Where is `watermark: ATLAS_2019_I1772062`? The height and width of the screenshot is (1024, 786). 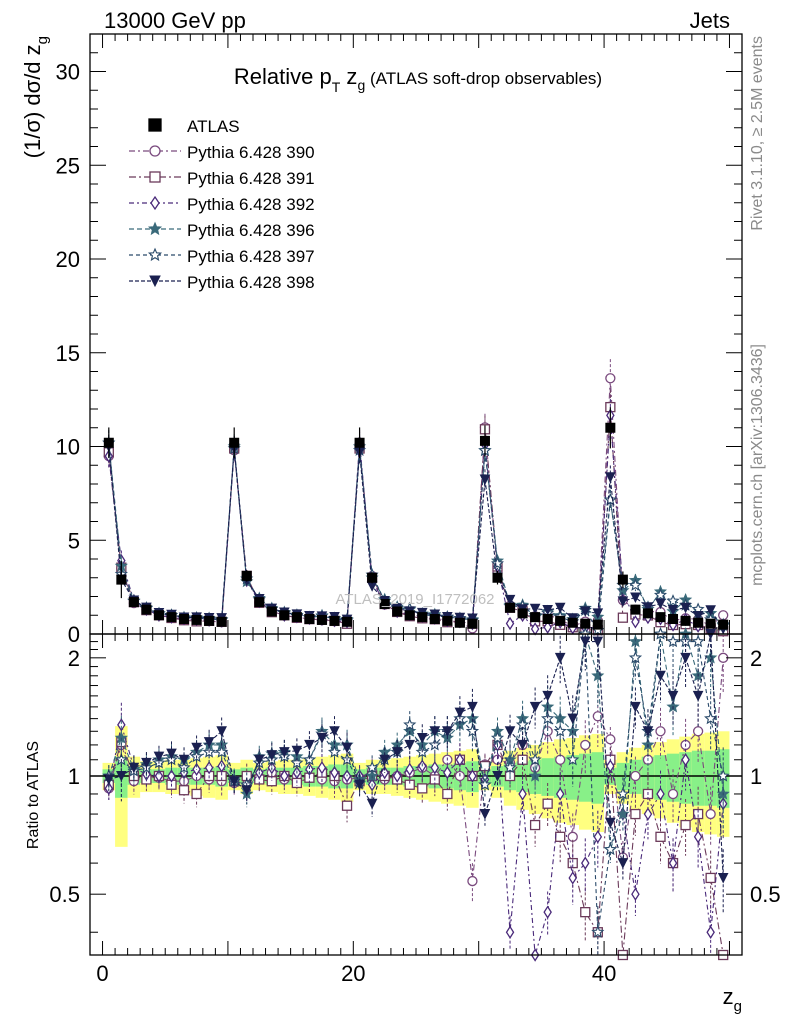
watermark: ATLAS_2019_I1772062 is located at coordinates (414, 599).